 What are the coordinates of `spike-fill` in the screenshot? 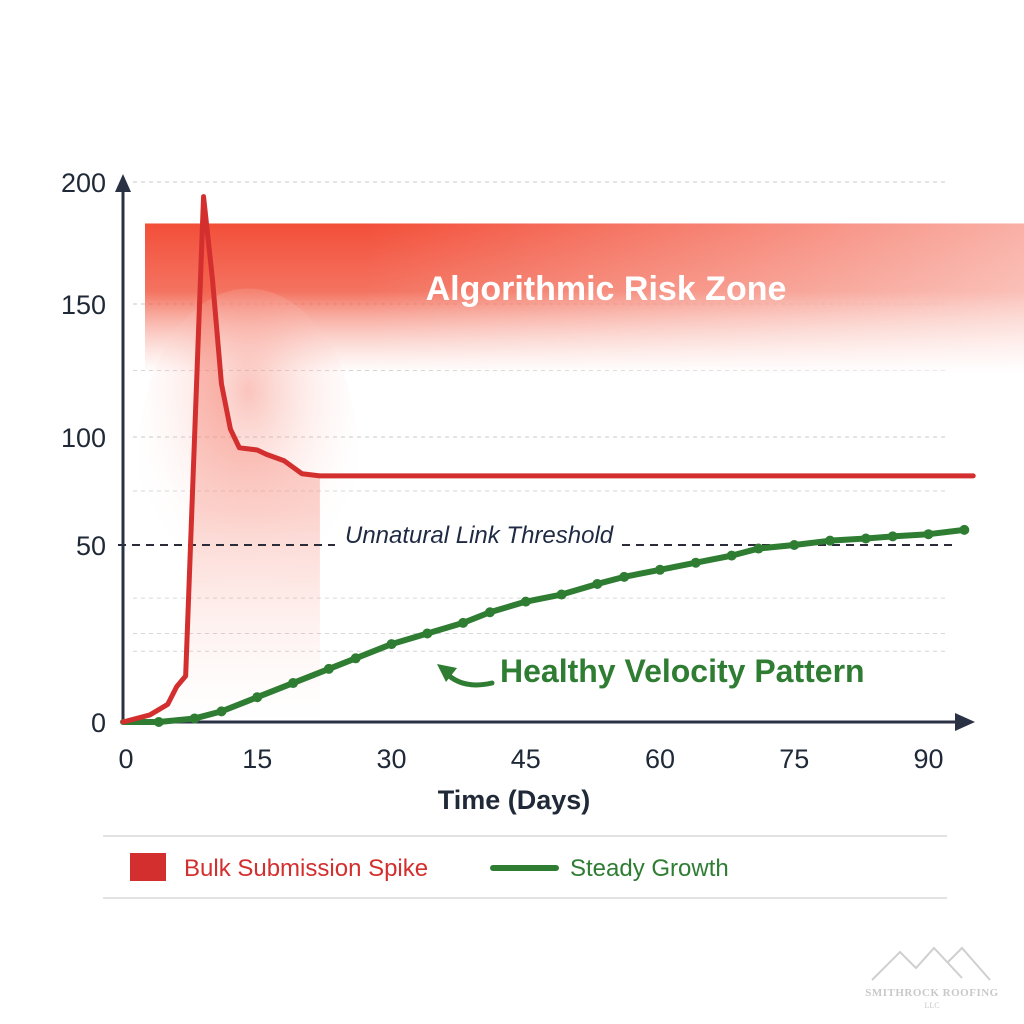 It's located at (241, 459).